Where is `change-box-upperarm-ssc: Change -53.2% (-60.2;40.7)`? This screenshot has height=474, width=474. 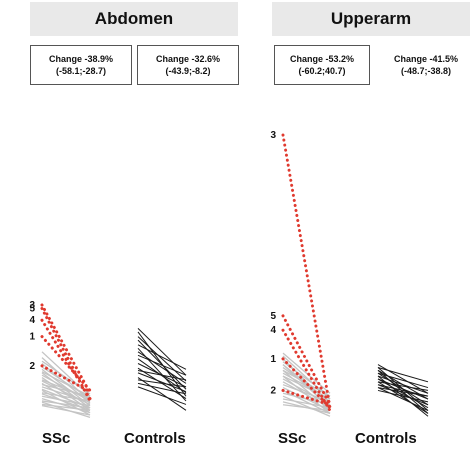 change-box-upperarm-ssc: Change -53.2% (-60.2;40.7) is located at coordinates (322, 65).